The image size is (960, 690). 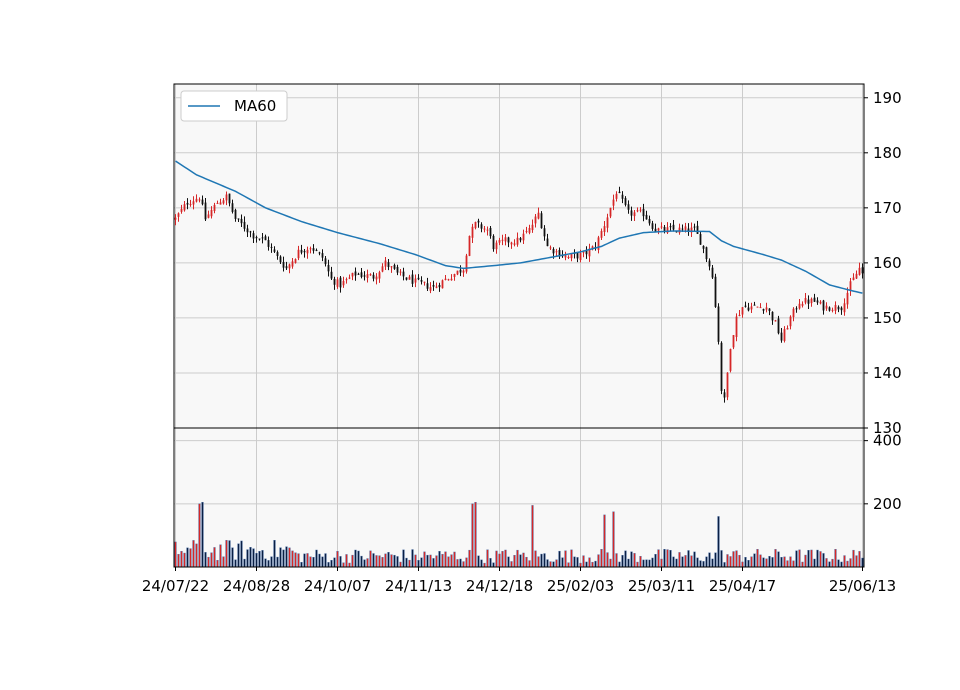 I want to click on legend-box, so click(x=234, y=106).